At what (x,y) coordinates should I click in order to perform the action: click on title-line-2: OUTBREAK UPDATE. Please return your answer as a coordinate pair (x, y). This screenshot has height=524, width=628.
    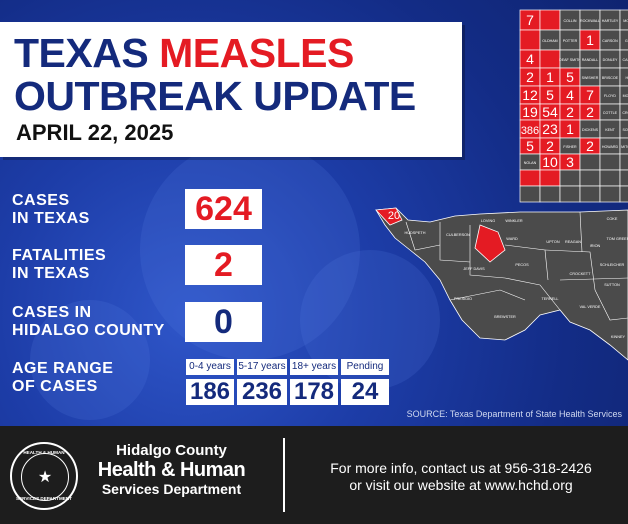
    Looking at the image, I should click on (215, 96).